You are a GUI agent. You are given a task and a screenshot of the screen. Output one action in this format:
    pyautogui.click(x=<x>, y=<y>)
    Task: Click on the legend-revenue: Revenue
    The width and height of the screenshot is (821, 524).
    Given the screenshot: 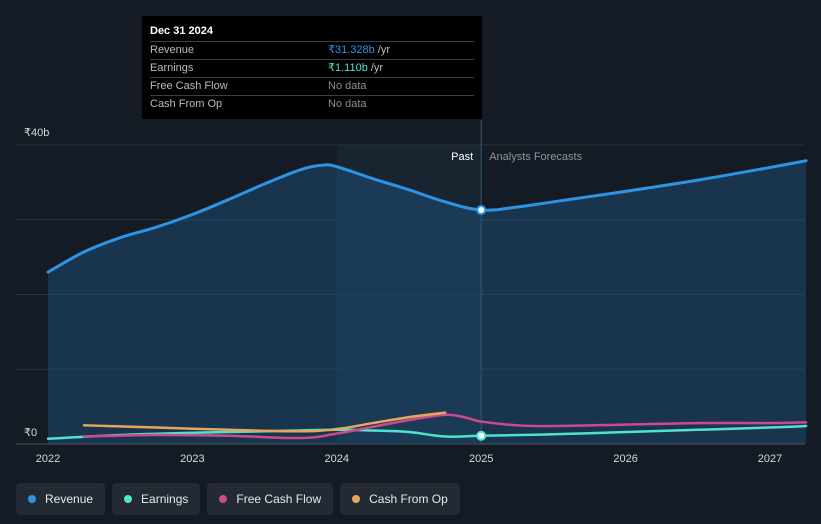 What is the action you would take?
    pyautogui.click(x=61, y=499)
    